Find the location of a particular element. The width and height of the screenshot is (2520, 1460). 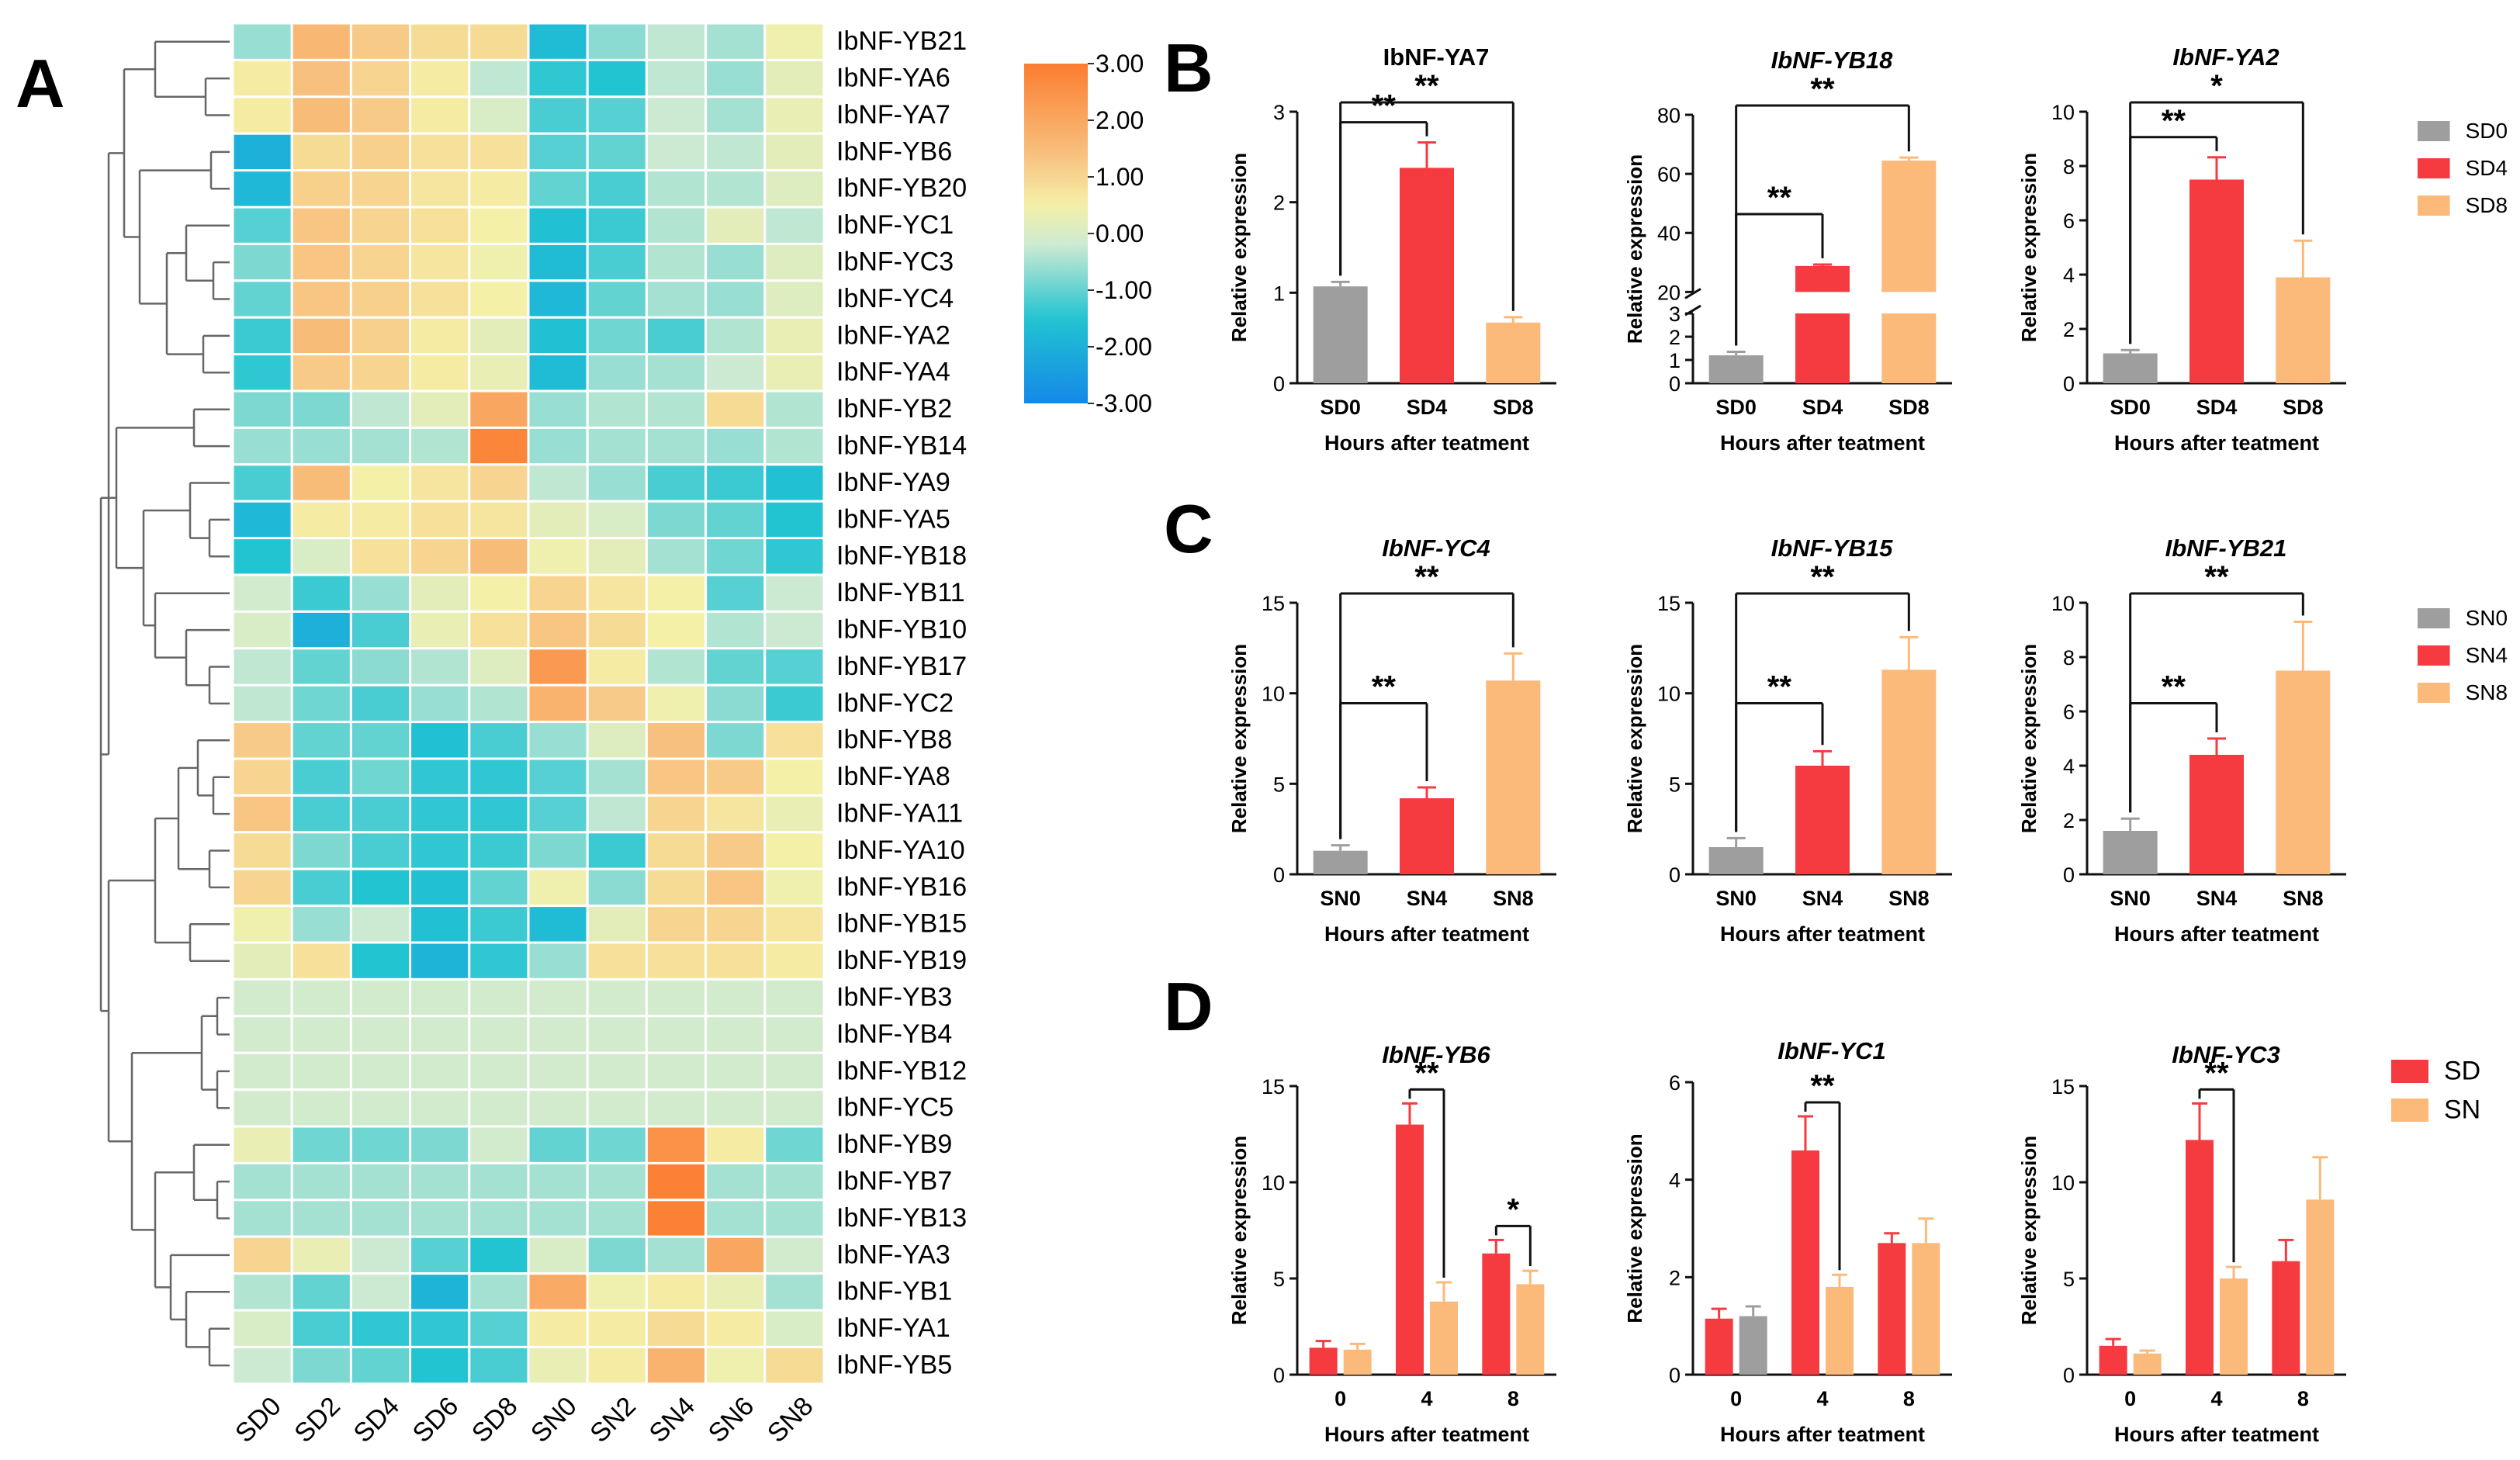

legend-b: SD0 SD4 SD8 is located at coordinates (2463, 168).